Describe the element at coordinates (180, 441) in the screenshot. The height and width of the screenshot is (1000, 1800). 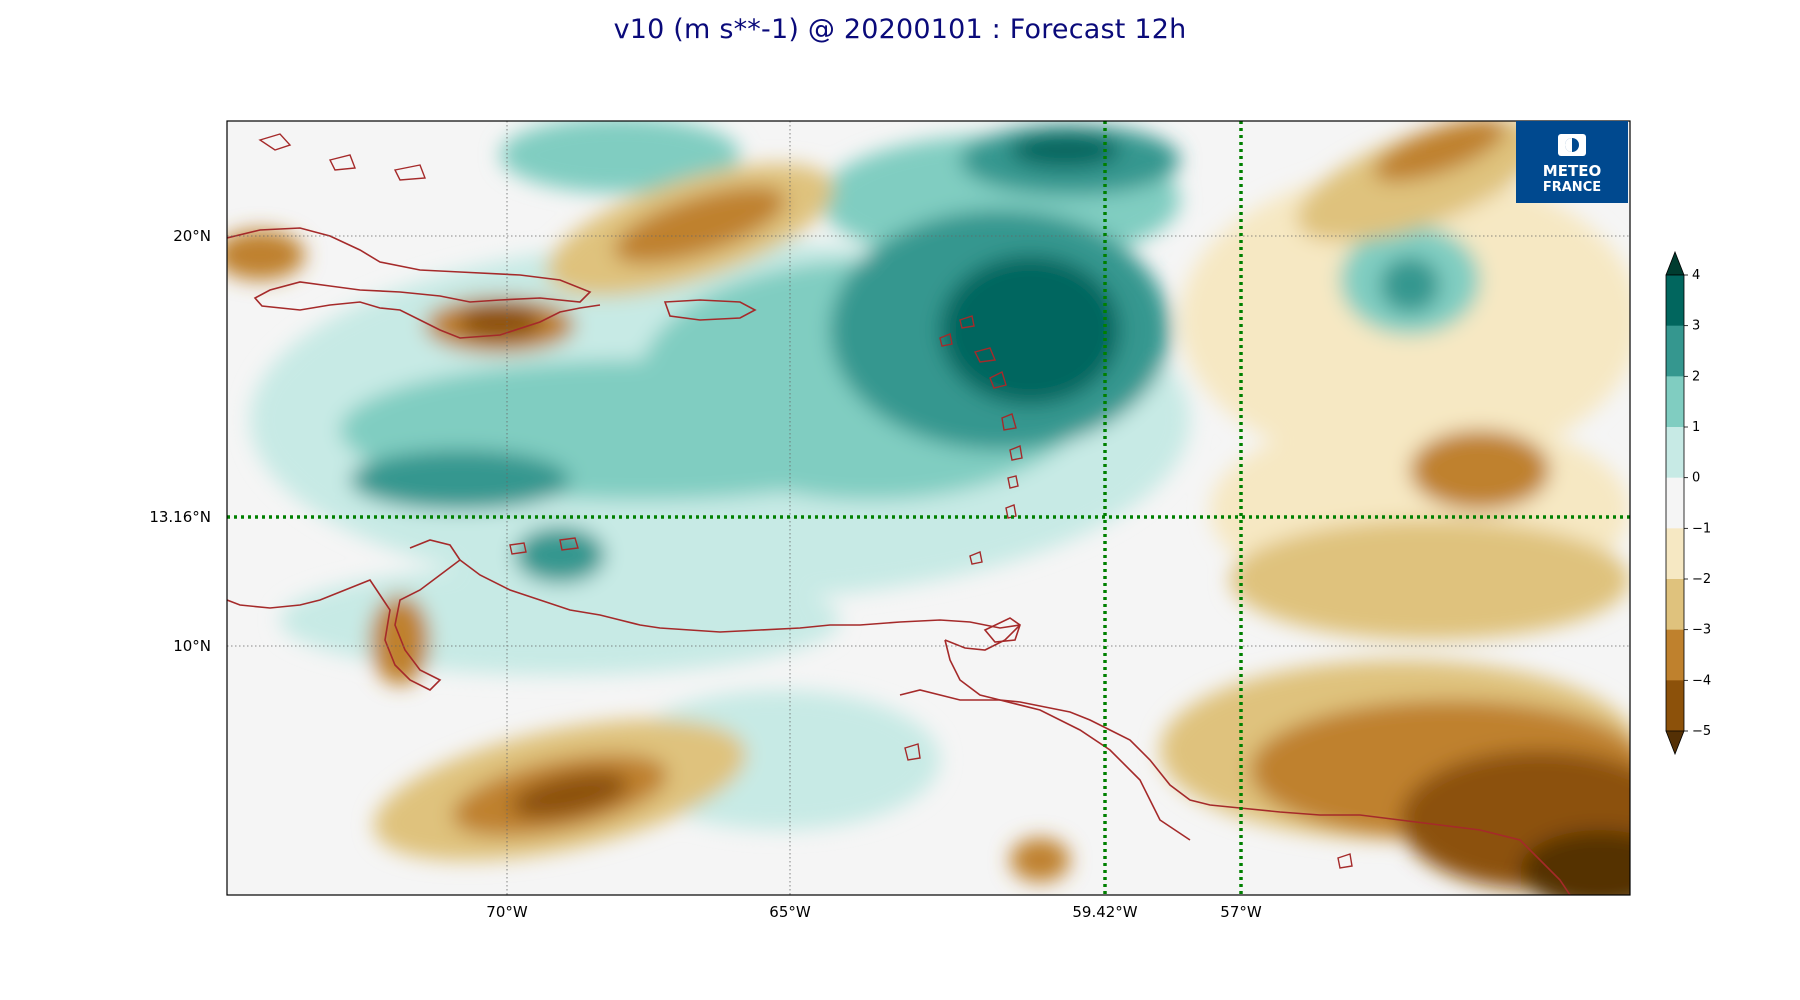
I see `y-tick-labels: 20°N 13.16°N 10°N` at that location.